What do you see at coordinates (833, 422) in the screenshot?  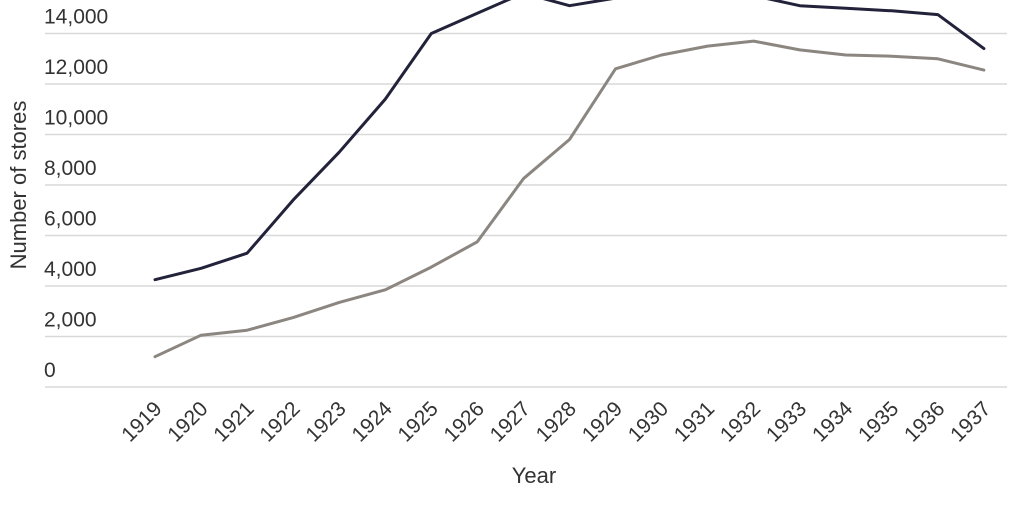 I see `x-tick-label: 1934` at bounding box center [833, 422].